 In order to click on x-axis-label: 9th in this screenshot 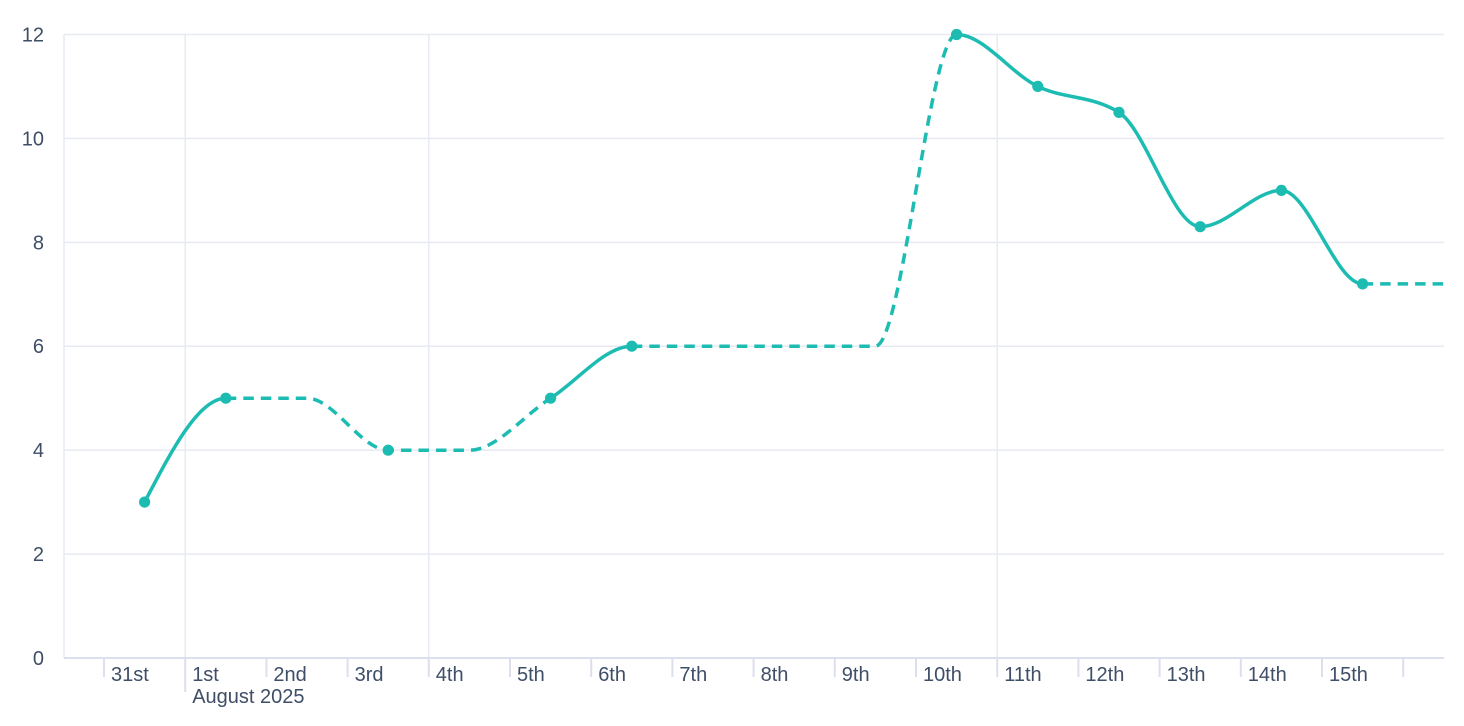, I will do `click(856, 675)`.